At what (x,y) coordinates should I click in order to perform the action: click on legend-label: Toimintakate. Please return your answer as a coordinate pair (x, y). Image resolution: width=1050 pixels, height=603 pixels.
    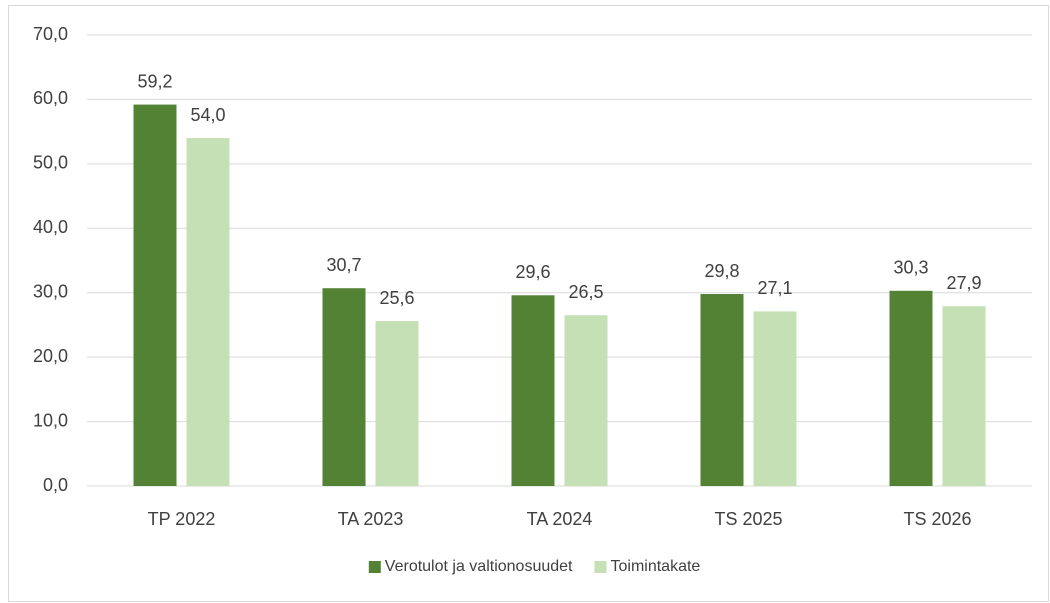
    Looking at the image, I should click on (655, 566).